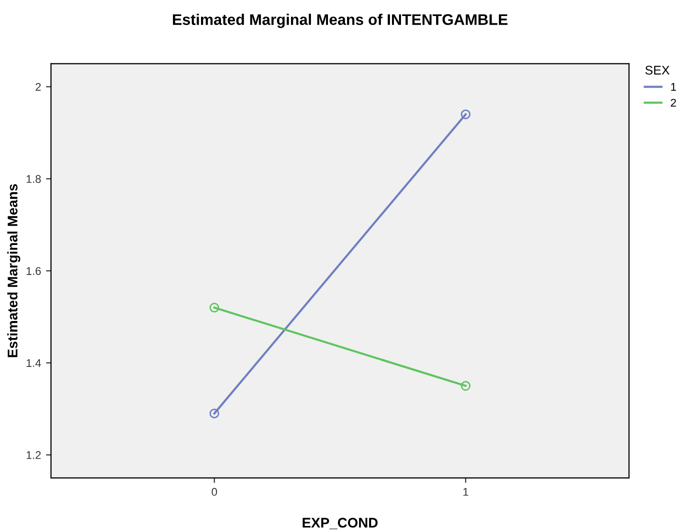  Describe the element at coordinates (33, 363) in the screenshot. I see `y-tick-label: 1.4` at that location.